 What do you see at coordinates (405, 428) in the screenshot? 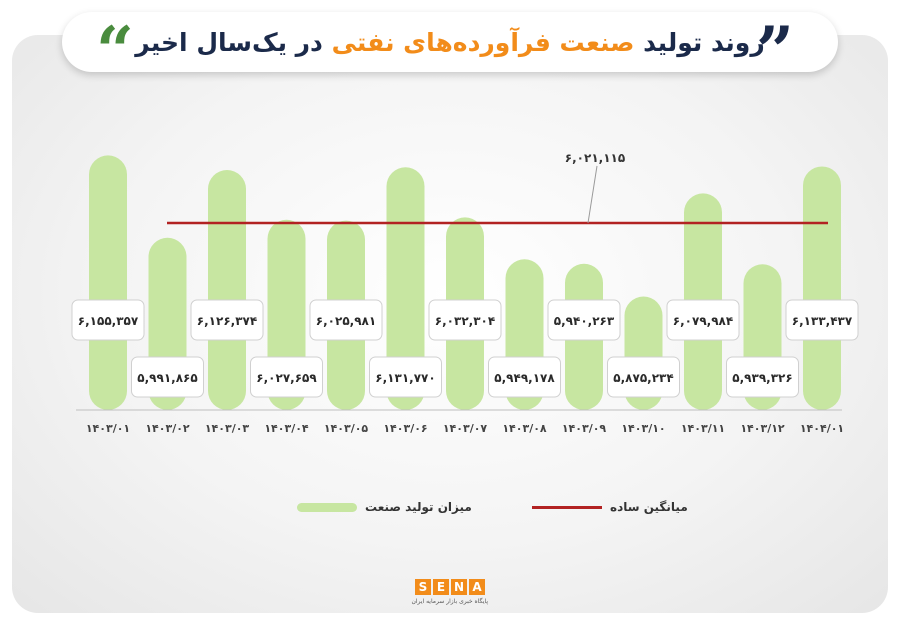
I see `x-tick-label-6: ۱۴۰۳/۰۶` at bounding box center [405, 428].